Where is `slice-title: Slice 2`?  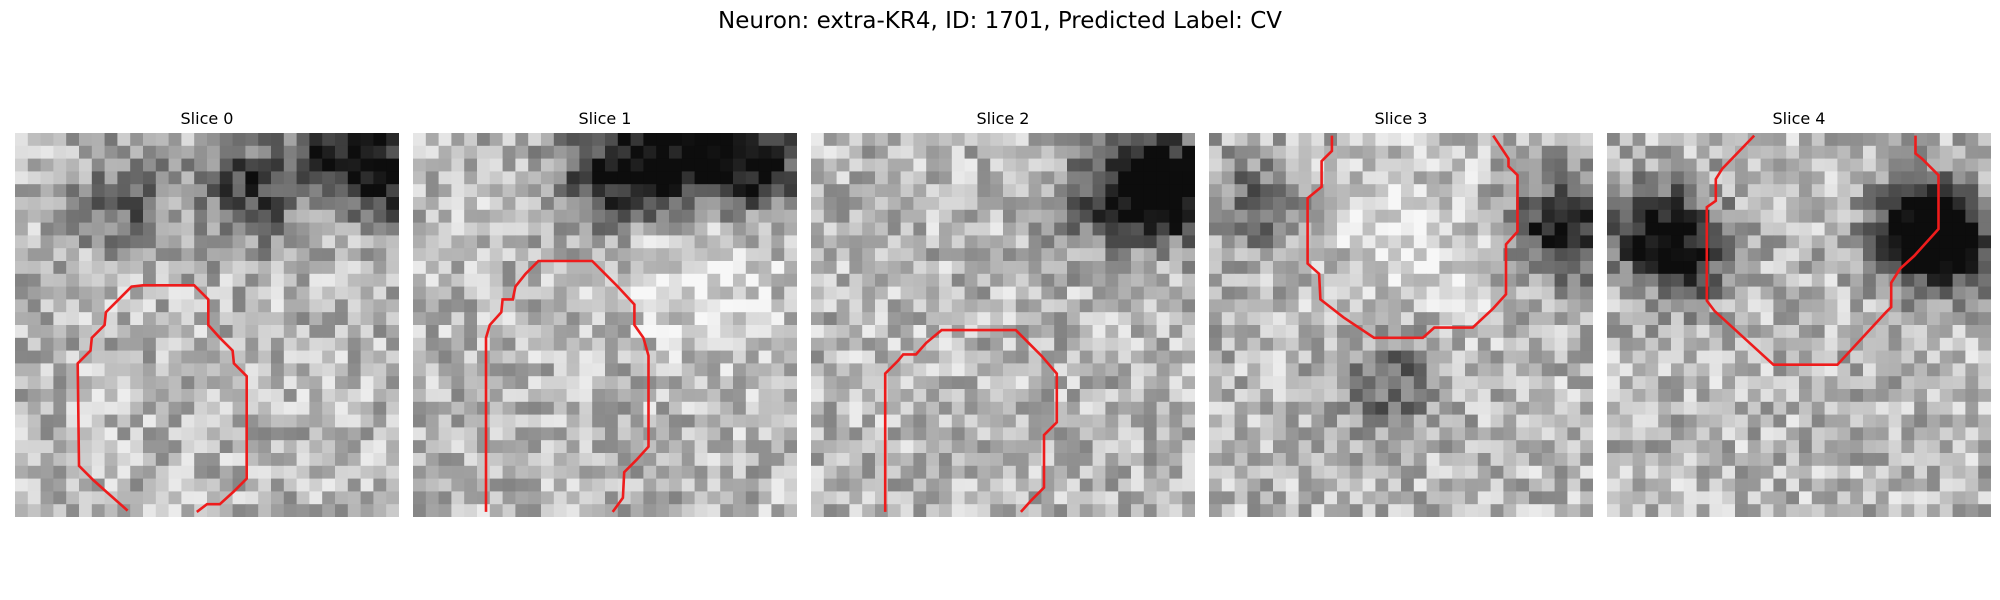
slice-title: Slice 2 is located at coordinates (1003, 118).